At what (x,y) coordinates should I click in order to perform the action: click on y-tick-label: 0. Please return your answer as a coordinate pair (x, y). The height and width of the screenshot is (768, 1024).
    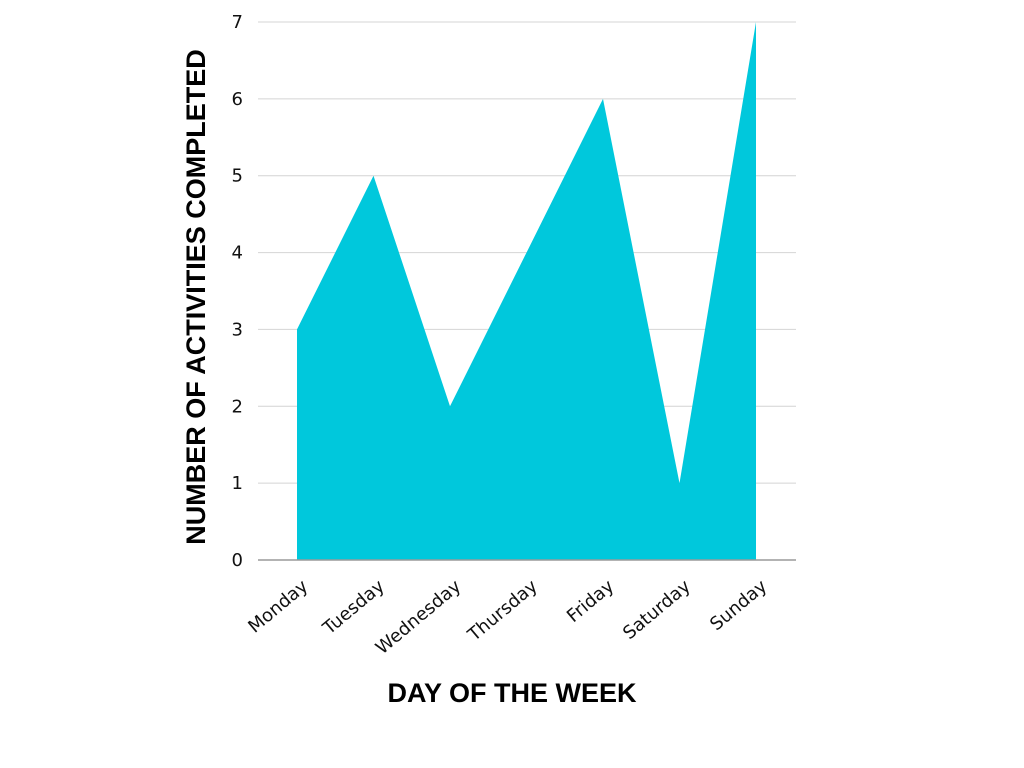
    Looking at the image, I should click on (237, 560).